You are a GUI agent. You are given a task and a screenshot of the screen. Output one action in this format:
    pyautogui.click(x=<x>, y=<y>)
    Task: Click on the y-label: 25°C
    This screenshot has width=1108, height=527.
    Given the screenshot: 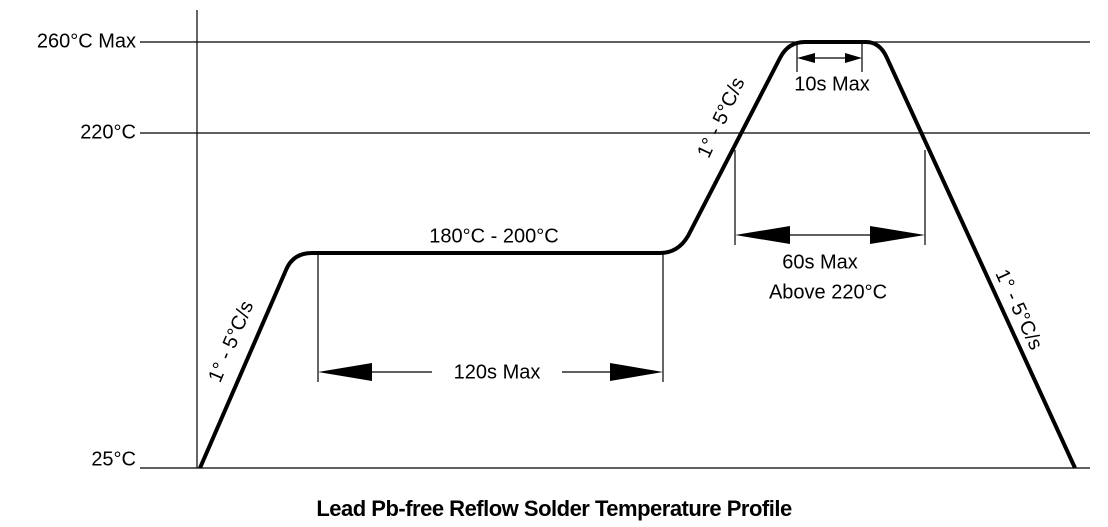 What is the action you would take?
    pyautogui.click(x=113, y=459)
    